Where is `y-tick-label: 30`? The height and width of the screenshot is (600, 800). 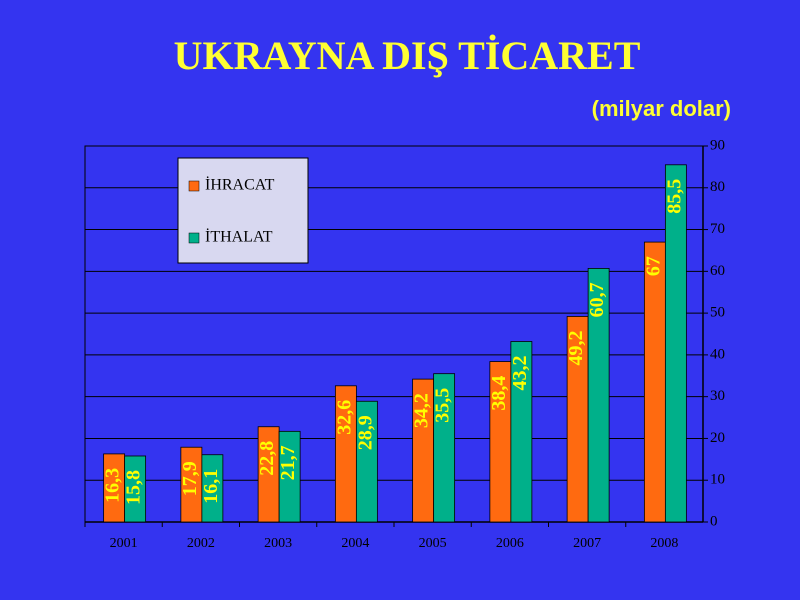 y-tick-label: 30 is located at coordinates (717, 396).